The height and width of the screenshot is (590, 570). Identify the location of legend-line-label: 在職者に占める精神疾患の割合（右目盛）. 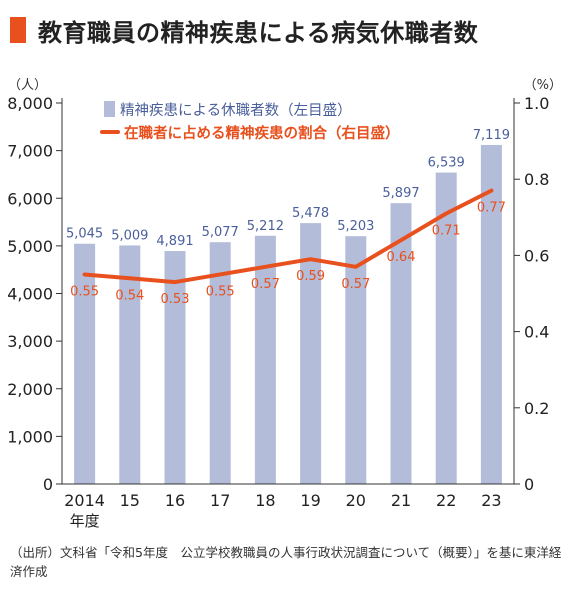
(262, 133).